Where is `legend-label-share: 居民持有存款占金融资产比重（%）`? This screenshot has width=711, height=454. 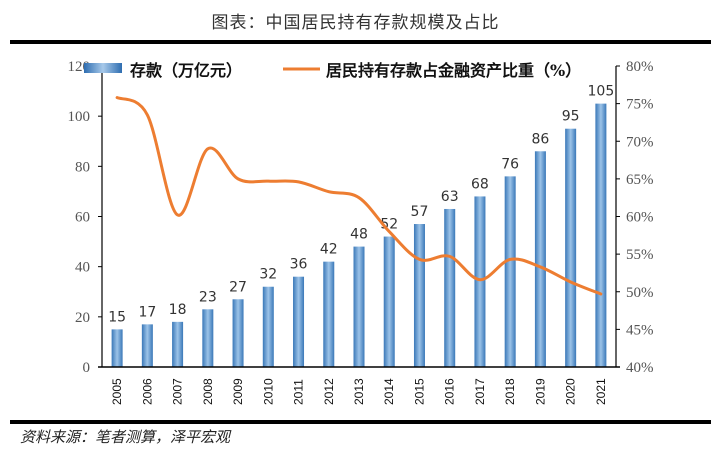
legend-label-share: 居民持有存款占金融资产比重（%） is located at coordinates (453, 70).